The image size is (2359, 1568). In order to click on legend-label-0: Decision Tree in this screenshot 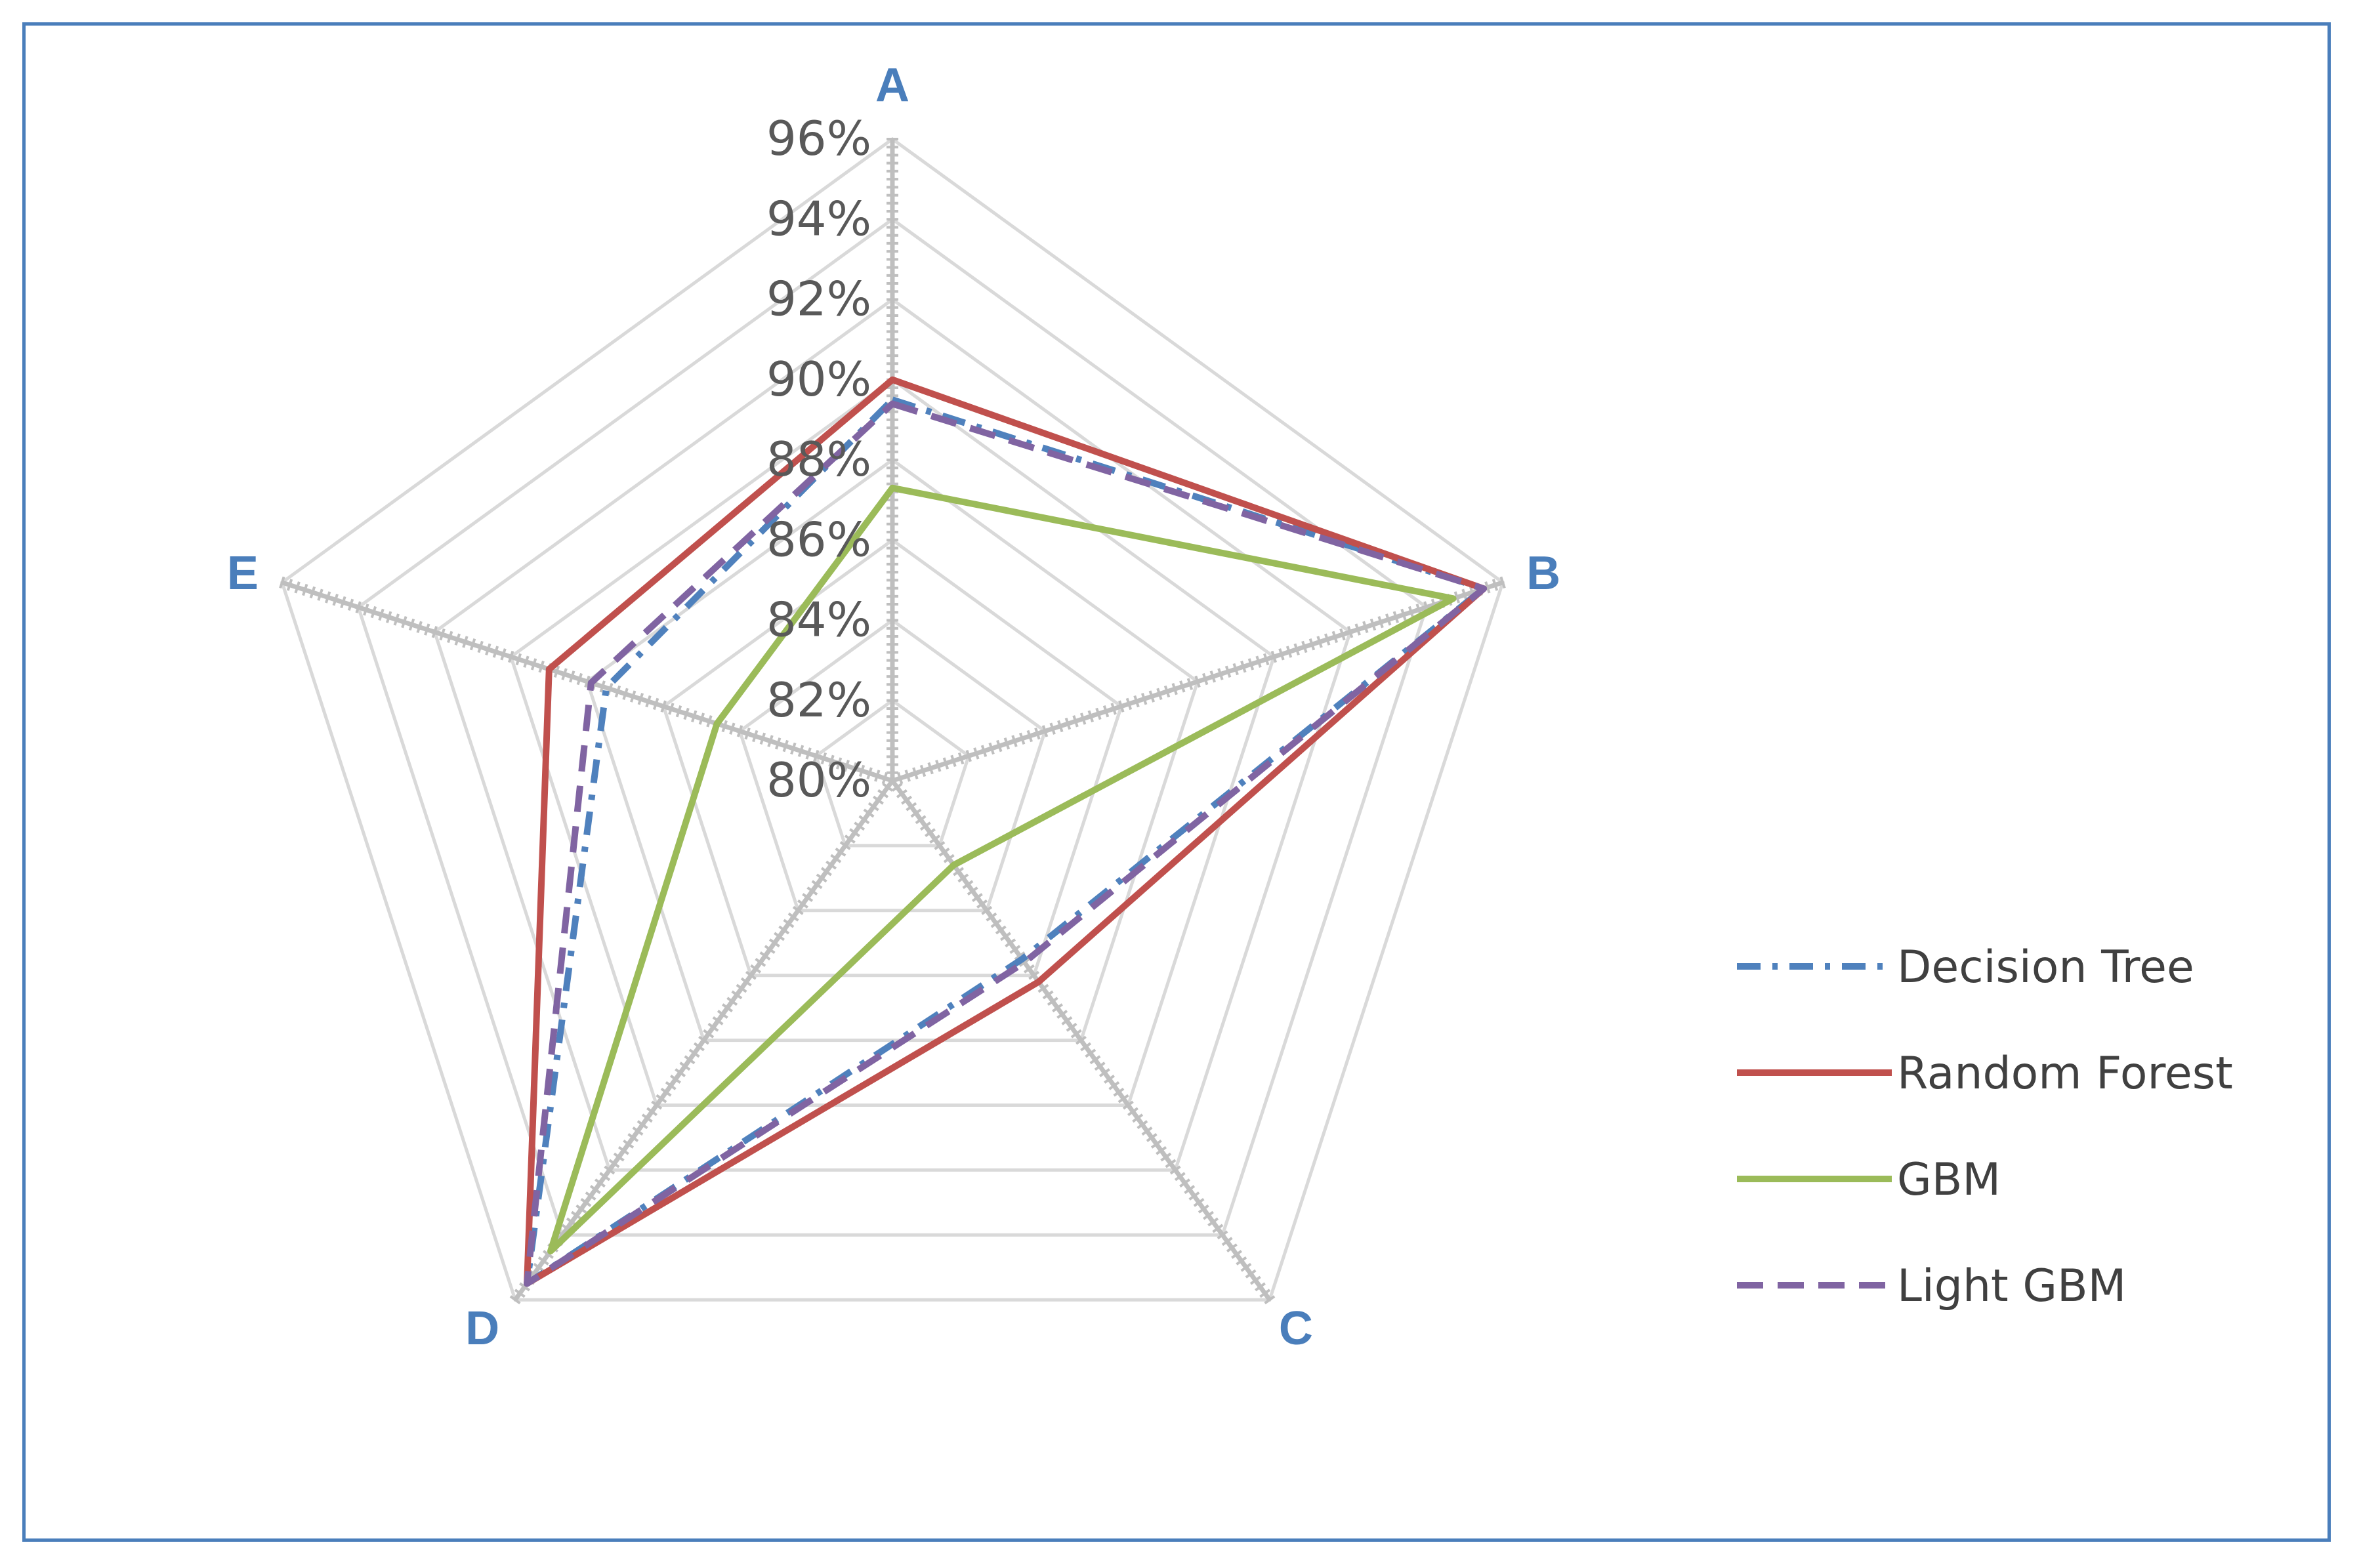, I will do `click(2045, 967)`.